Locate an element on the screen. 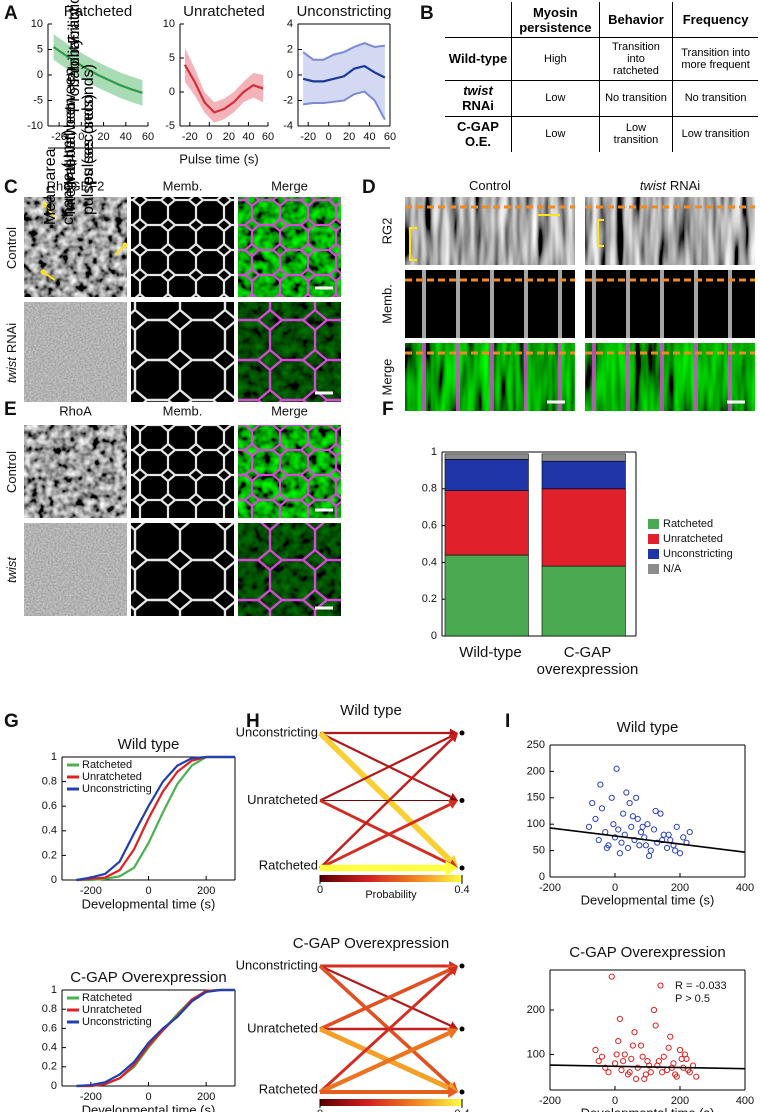  y-tick-label: 100 is located at coordinates (536, 824).